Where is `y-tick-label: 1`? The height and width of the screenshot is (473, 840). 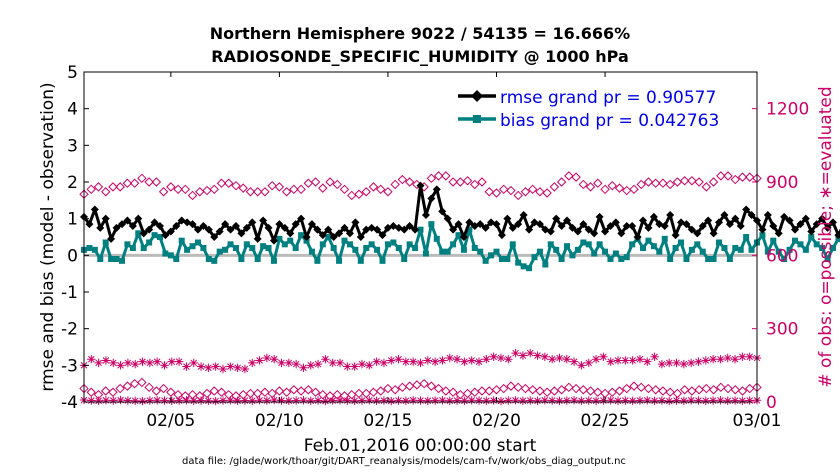 y-tick-label: 1 is located at coordinates (72, 220).